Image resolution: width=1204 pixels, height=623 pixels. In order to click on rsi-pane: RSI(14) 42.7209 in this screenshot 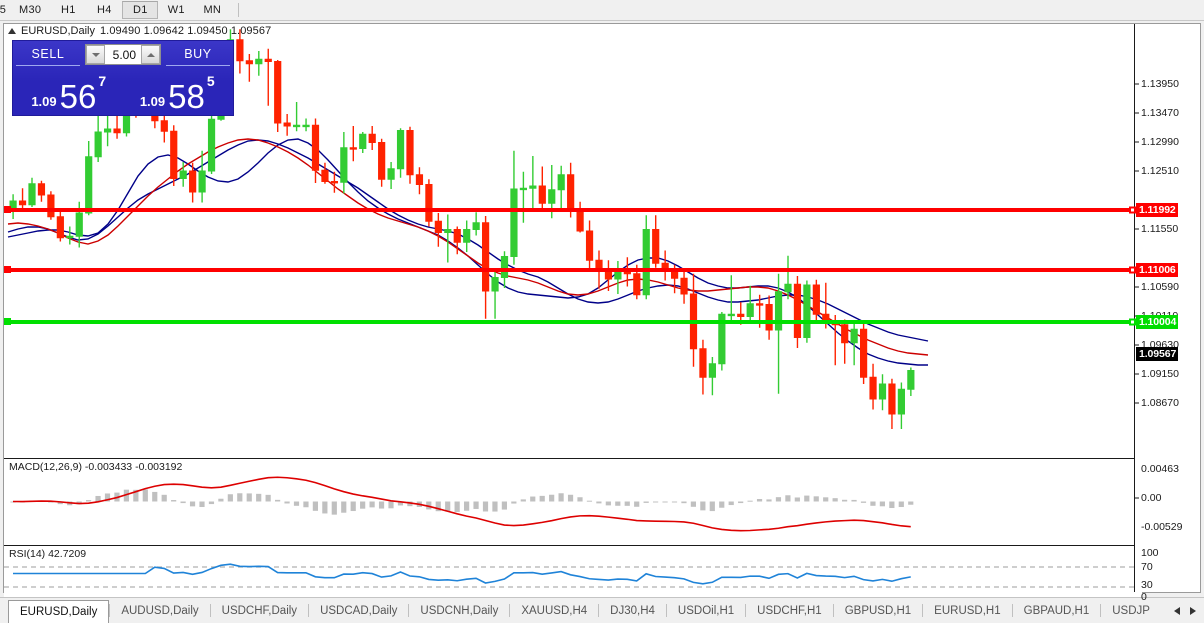, I will do `click(573, 573)`.